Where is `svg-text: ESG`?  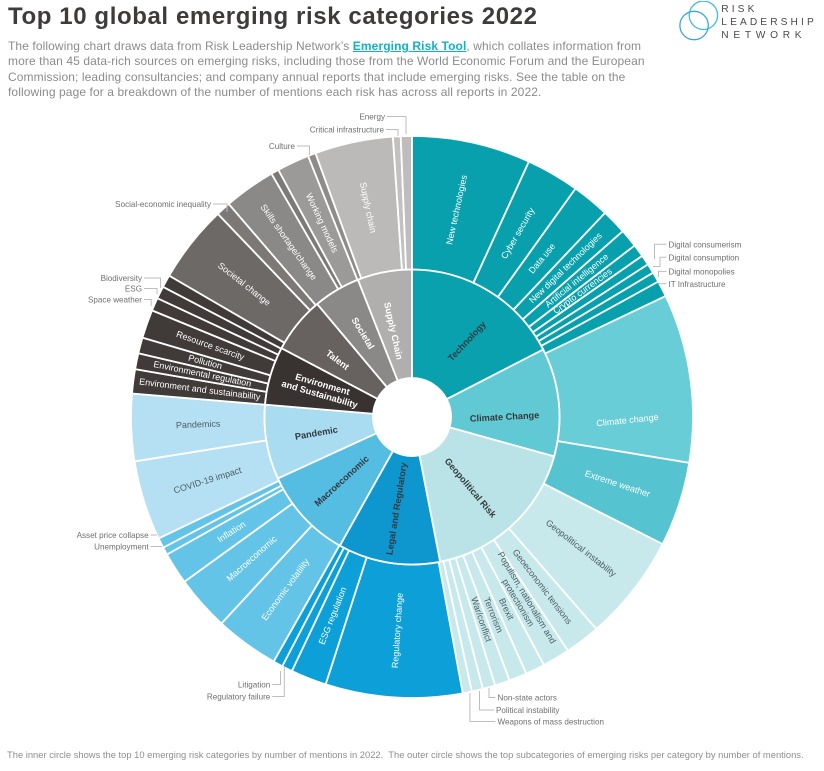 svg-text: ESG is located at coordinates (133, 289).